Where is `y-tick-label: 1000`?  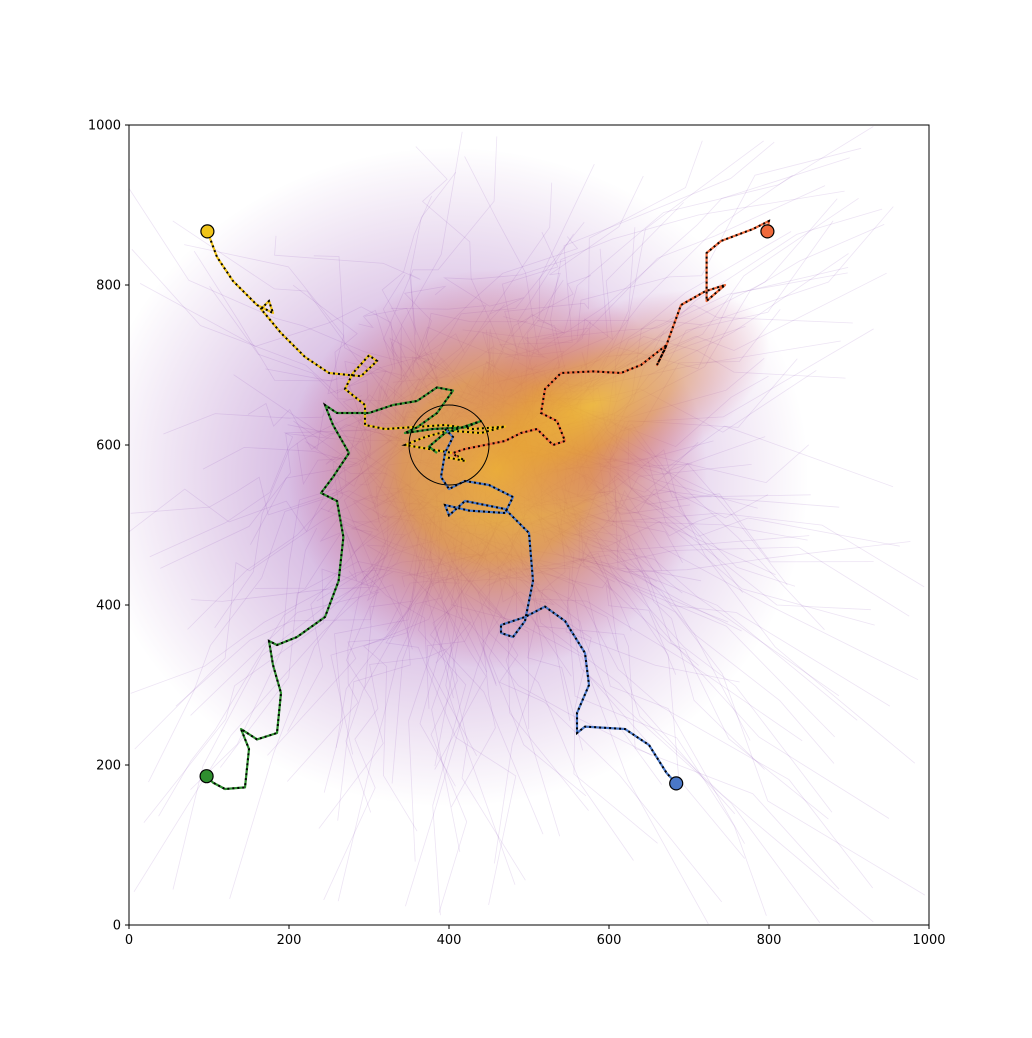 y-tick-label: 1000 is located at coordinates (104, 126).